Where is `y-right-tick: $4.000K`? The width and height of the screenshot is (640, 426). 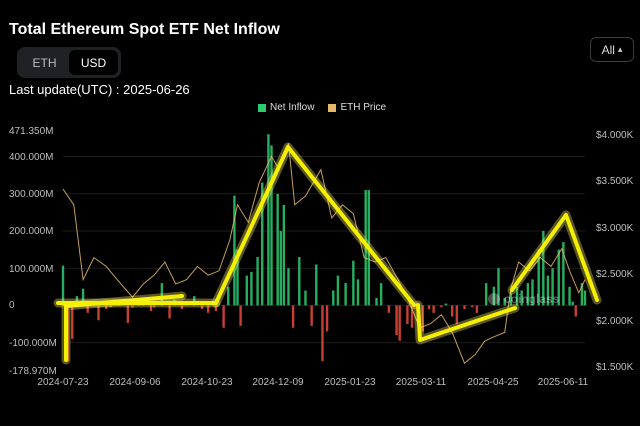 y-right-tick: $4.000K is located at coordinates (615, 135).